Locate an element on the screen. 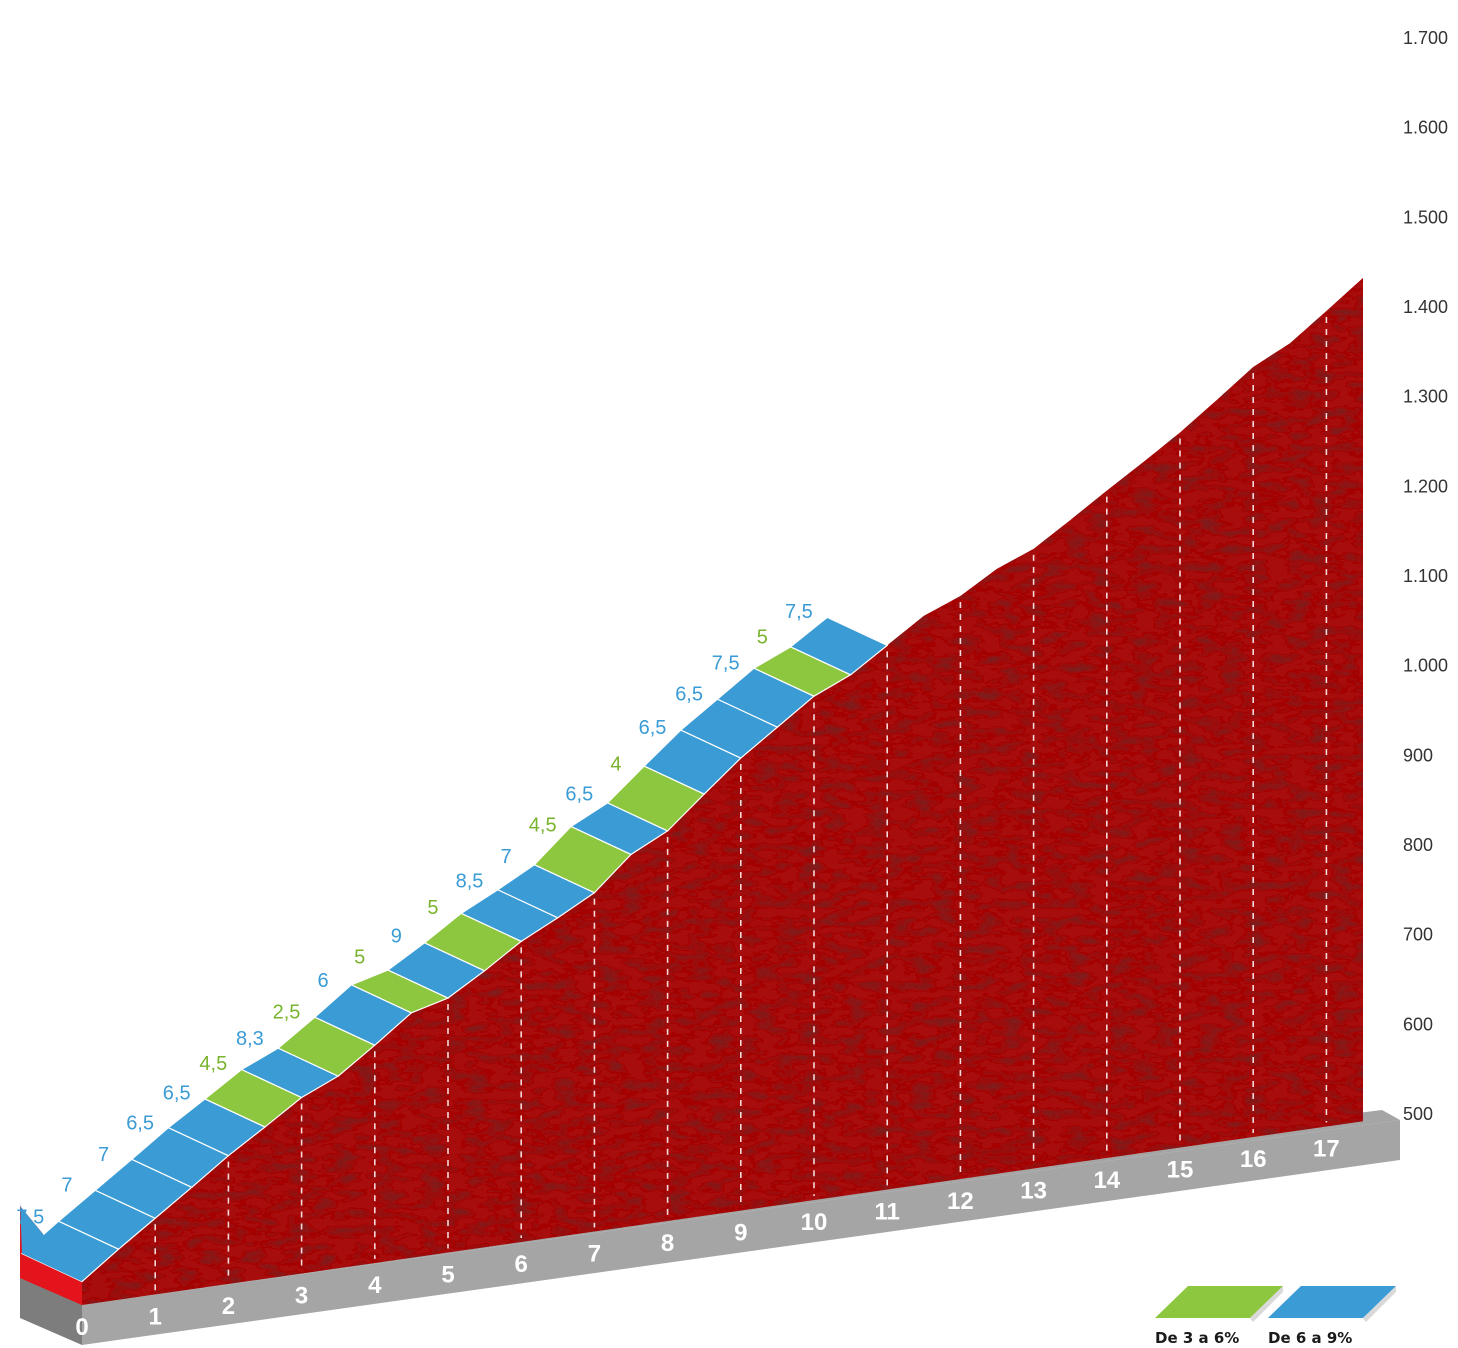 The height and width of the screenshot is (1348, 1458). elevation-tick-label: 800 is located at coordinates (1418, 845).